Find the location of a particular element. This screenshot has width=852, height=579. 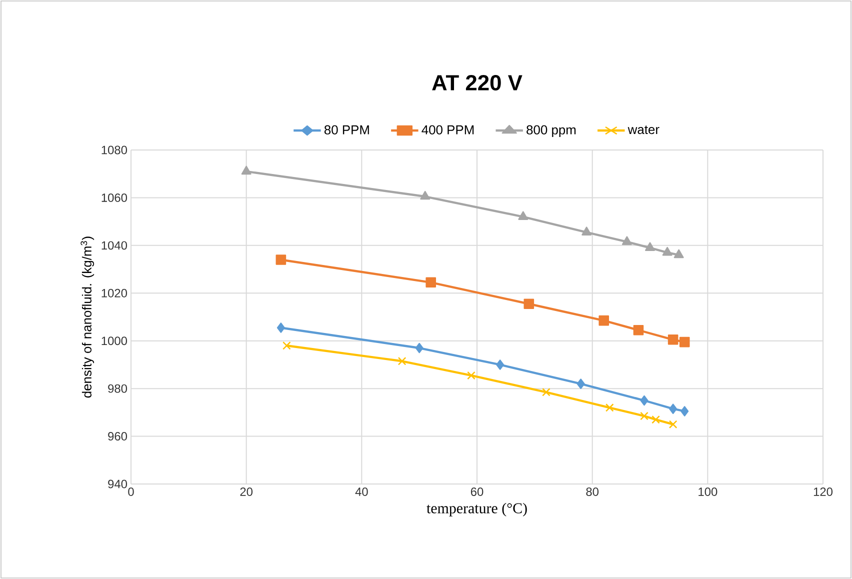

x-tick-label: 60 is located at coordinates (477, 492).